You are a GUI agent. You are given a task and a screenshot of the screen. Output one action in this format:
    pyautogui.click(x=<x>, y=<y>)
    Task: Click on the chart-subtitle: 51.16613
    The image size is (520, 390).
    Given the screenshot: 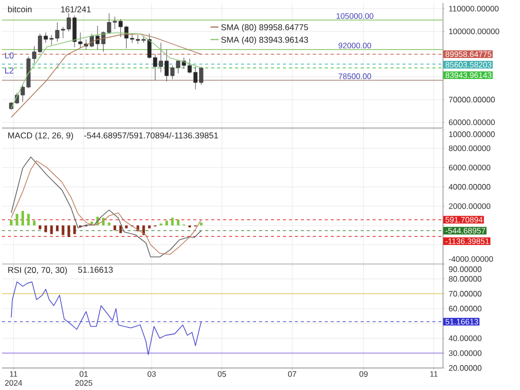 What is the action you would take?
    pyautogui.click(x=95, y=269)
    